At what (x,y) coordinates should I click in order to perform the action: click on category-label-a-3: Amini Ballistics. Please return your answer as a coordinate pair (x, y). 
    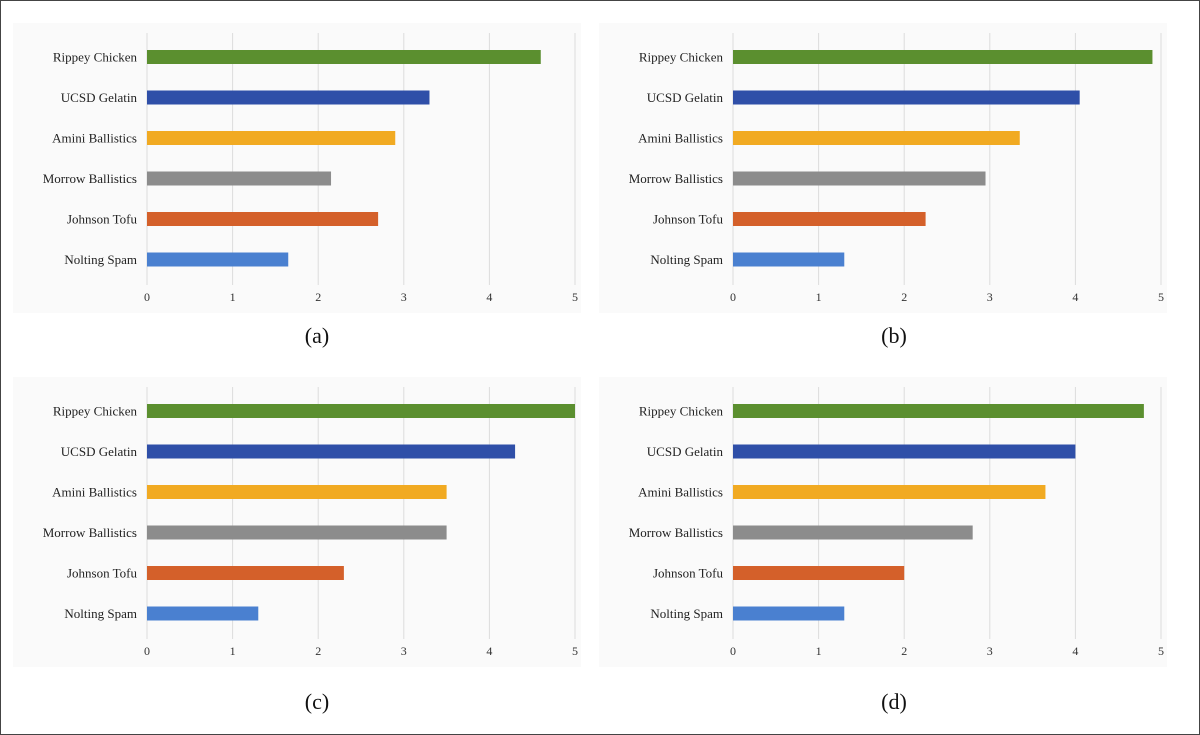
    Looking at the image, I should click on (94, 138).